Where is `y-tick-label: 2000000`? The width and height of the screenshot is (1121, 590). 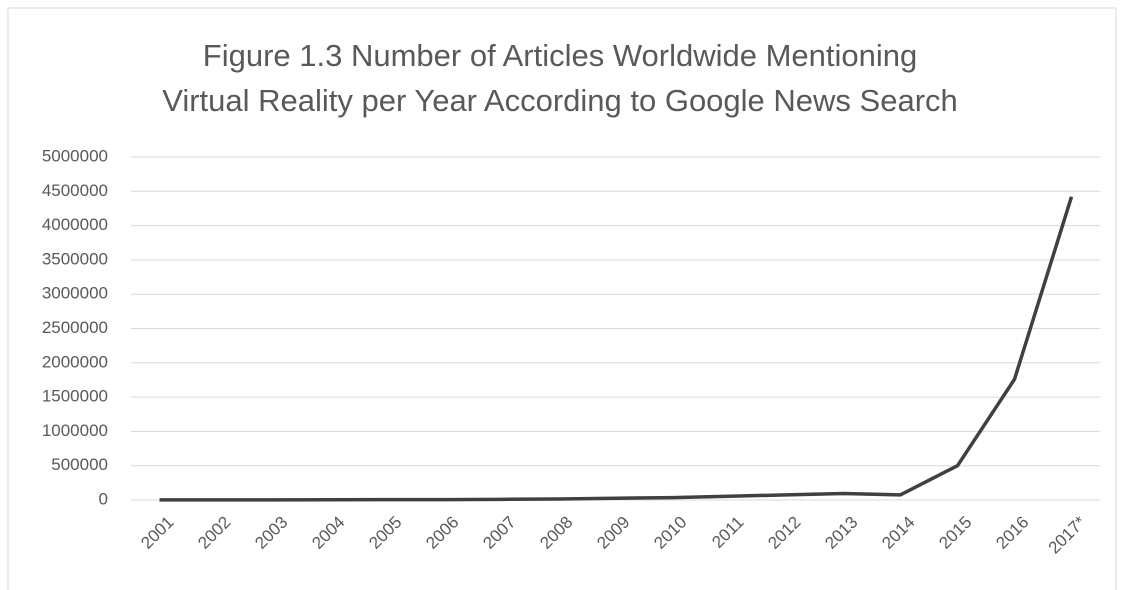 y-tick-label: 2000000 is located at coordinates (75, 361).